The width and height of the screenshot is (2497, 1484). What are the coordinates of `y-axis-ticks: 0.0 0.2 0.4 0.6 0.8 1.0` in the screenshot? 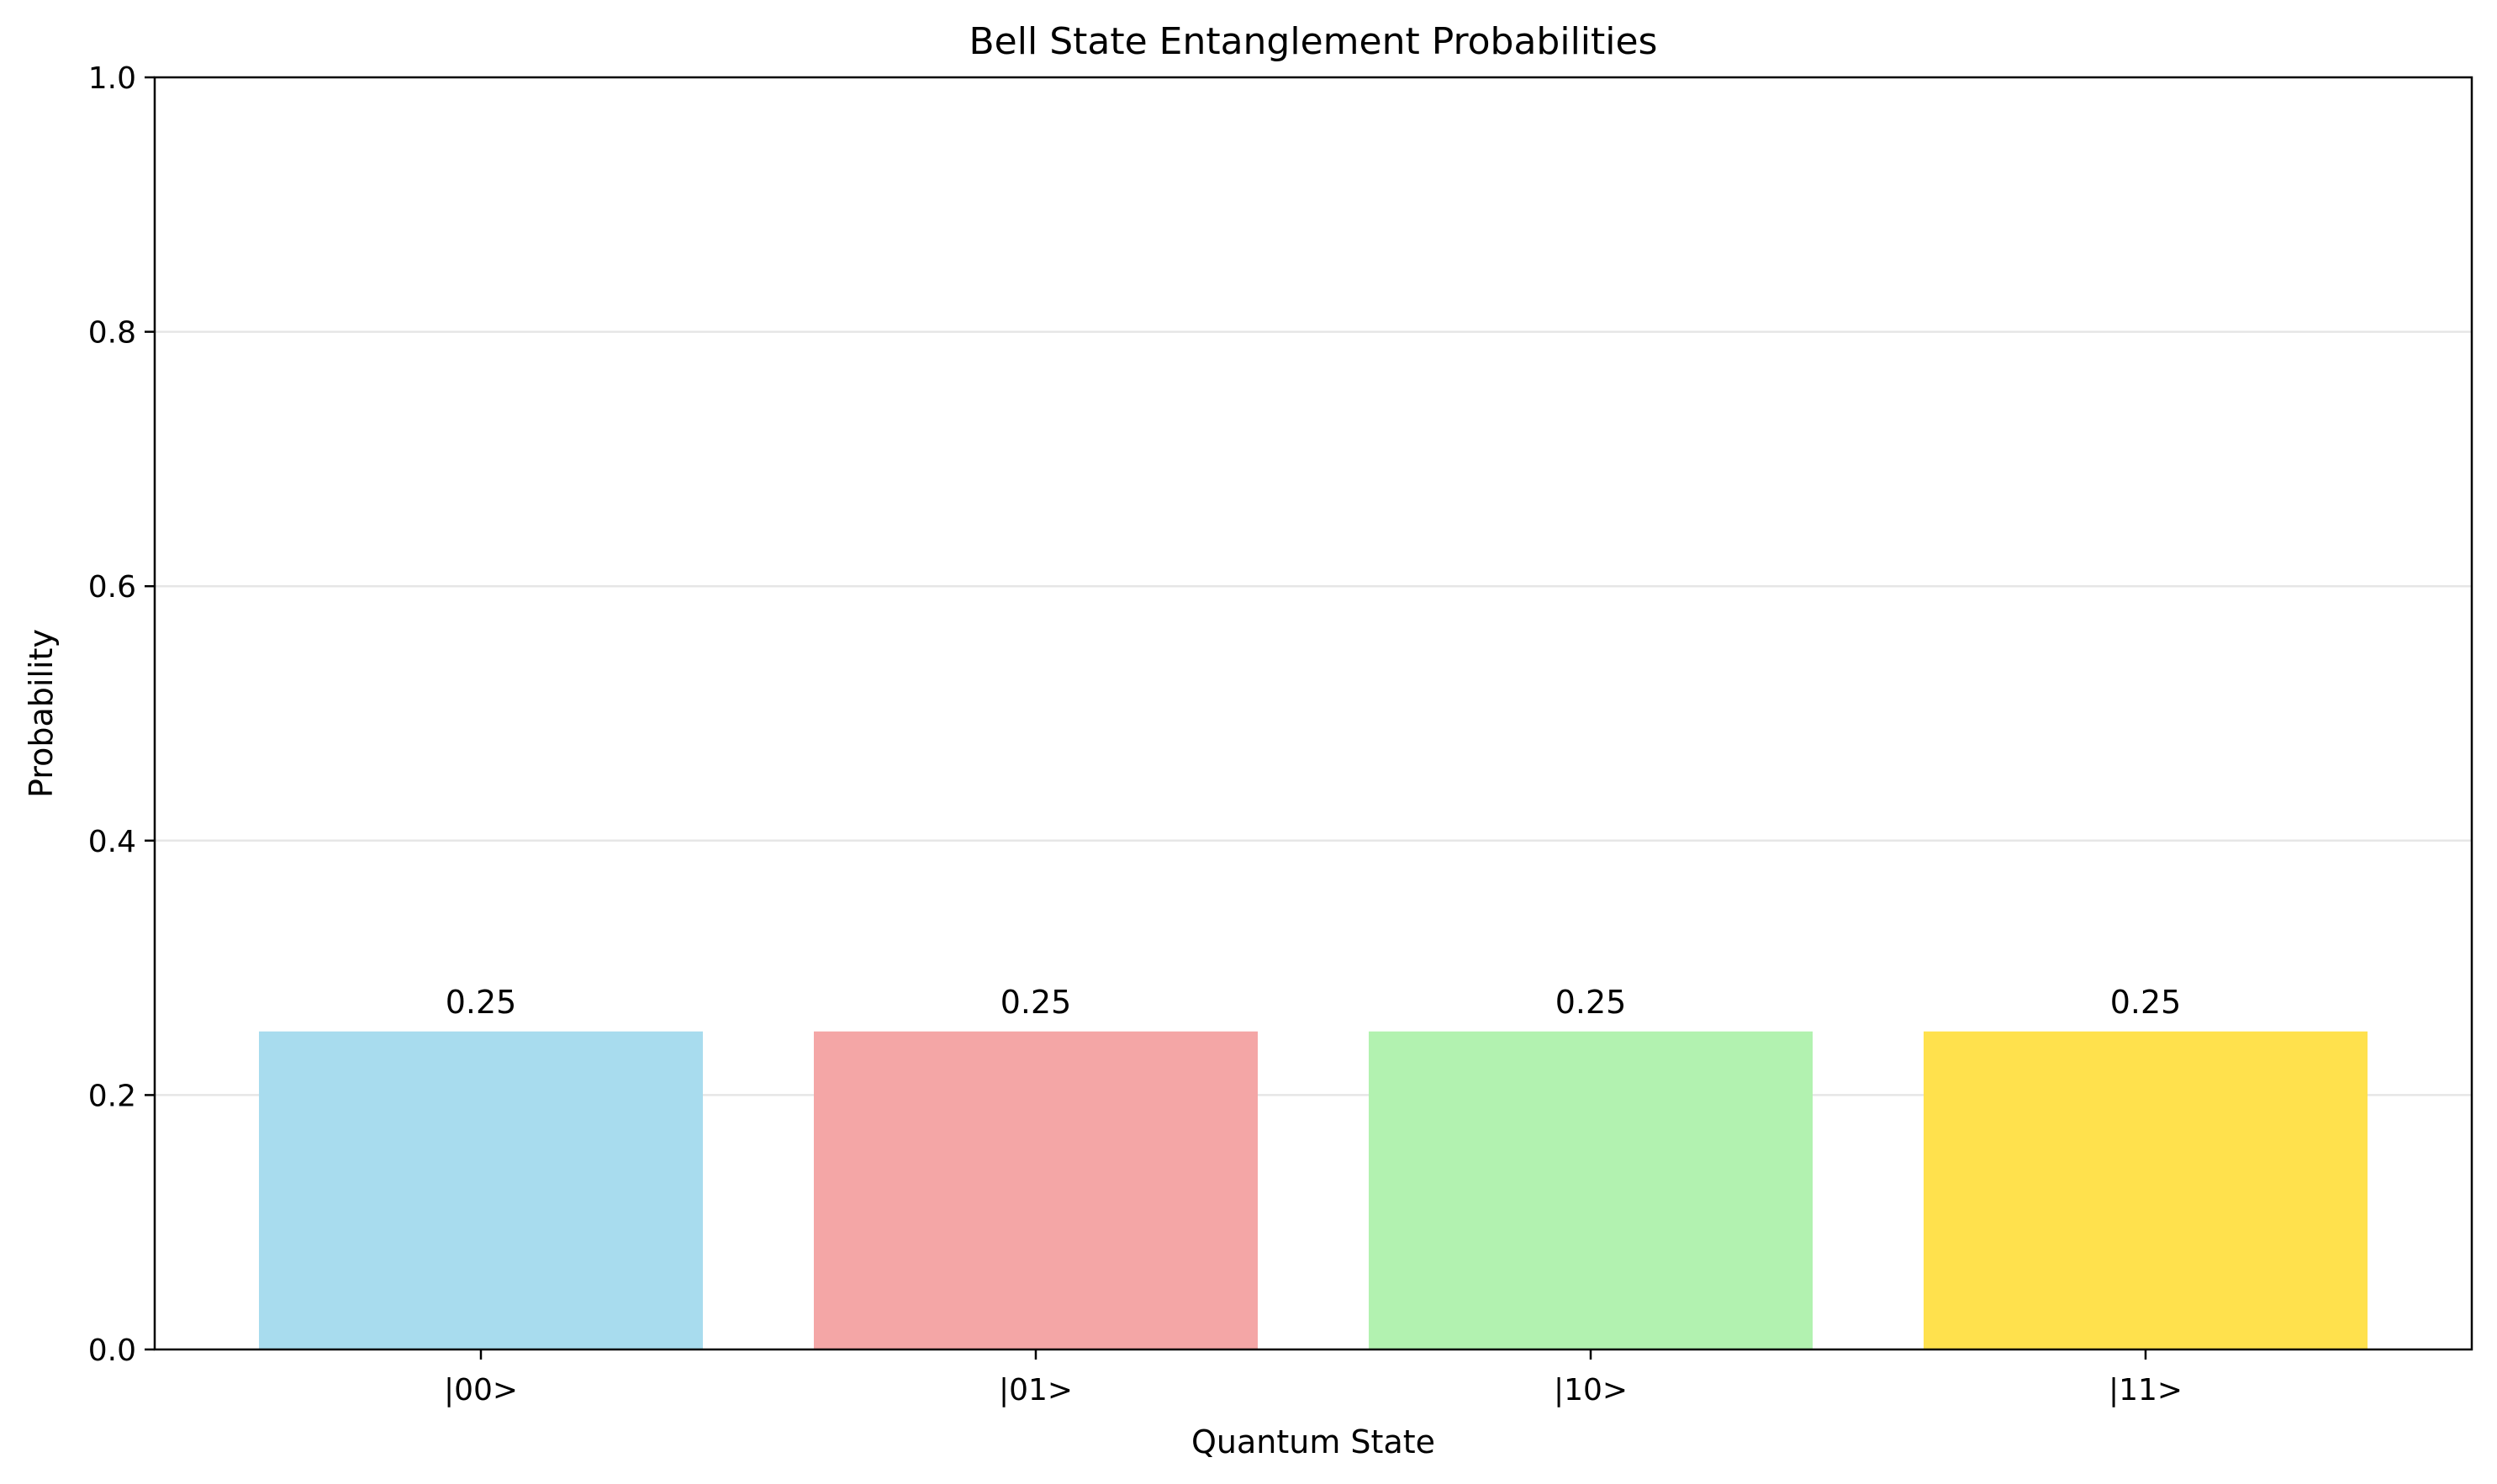 It's located at (121, 714).